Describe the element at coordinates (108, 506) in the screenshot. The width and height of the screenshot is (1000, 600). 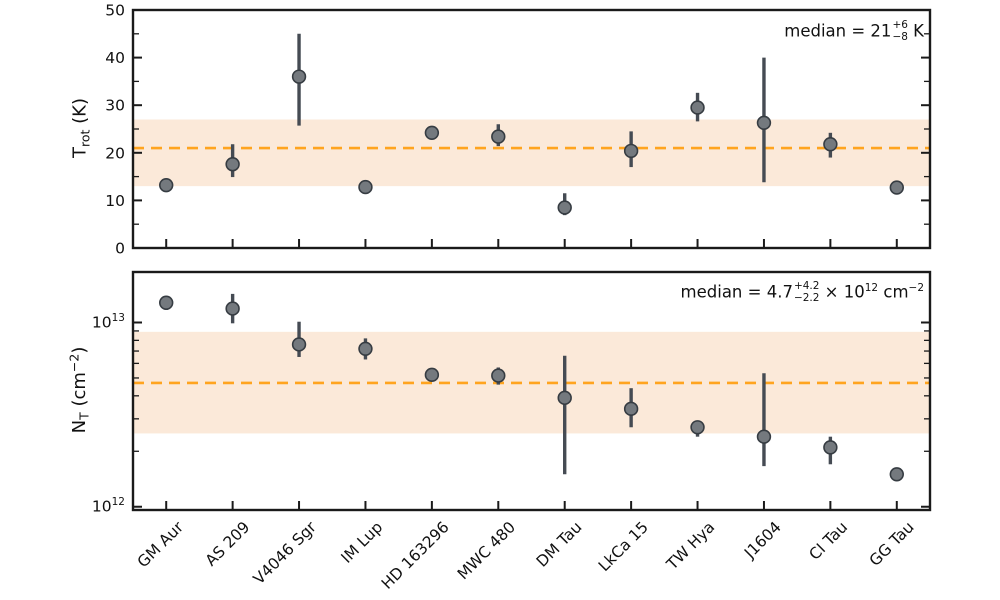
I see `y-tick-label: 1012` at that location.